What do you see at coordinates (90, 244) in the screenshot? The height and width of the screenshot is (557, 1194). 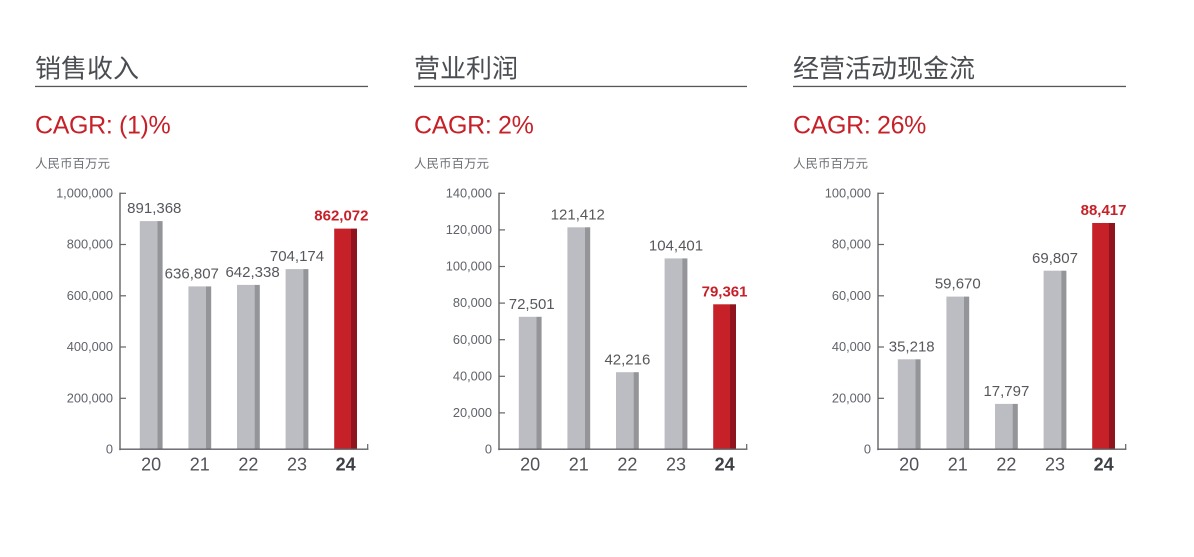 I see `svg-text: 800,000` at bounding box center [90, 244].